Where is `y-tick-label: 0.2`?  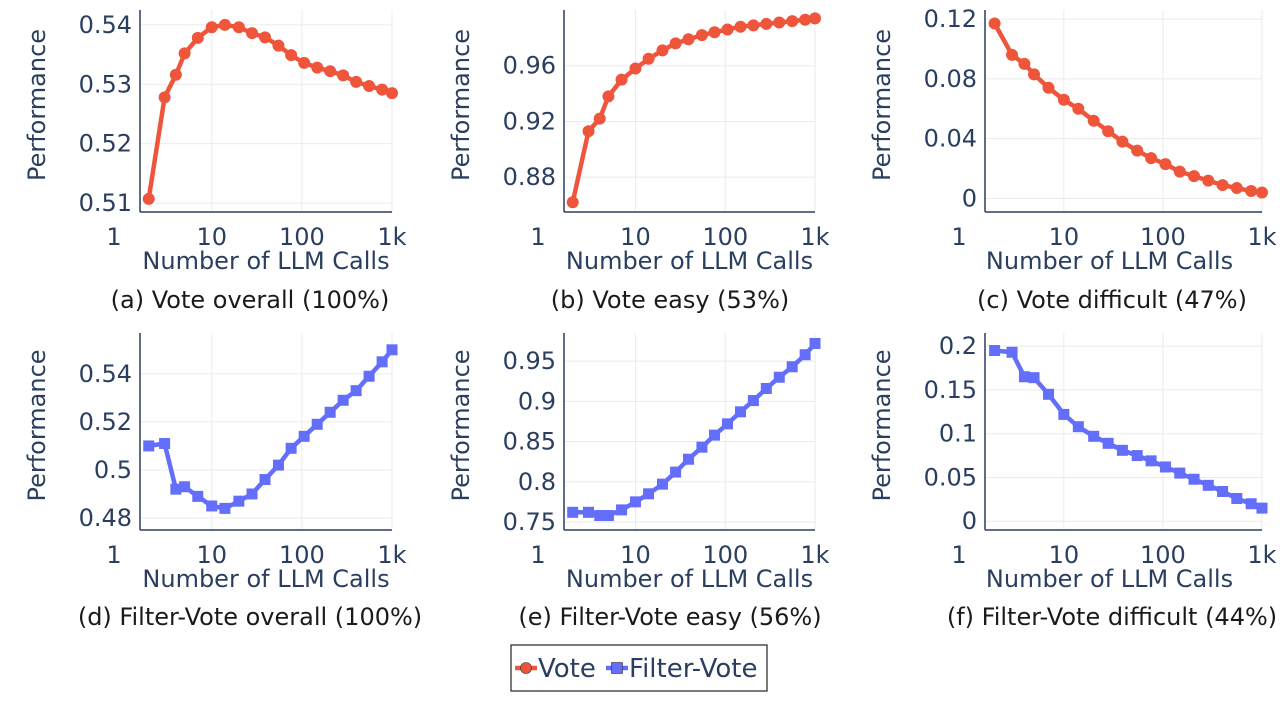 y-tick-label: 0.2 is located at coordinates (958, 346).